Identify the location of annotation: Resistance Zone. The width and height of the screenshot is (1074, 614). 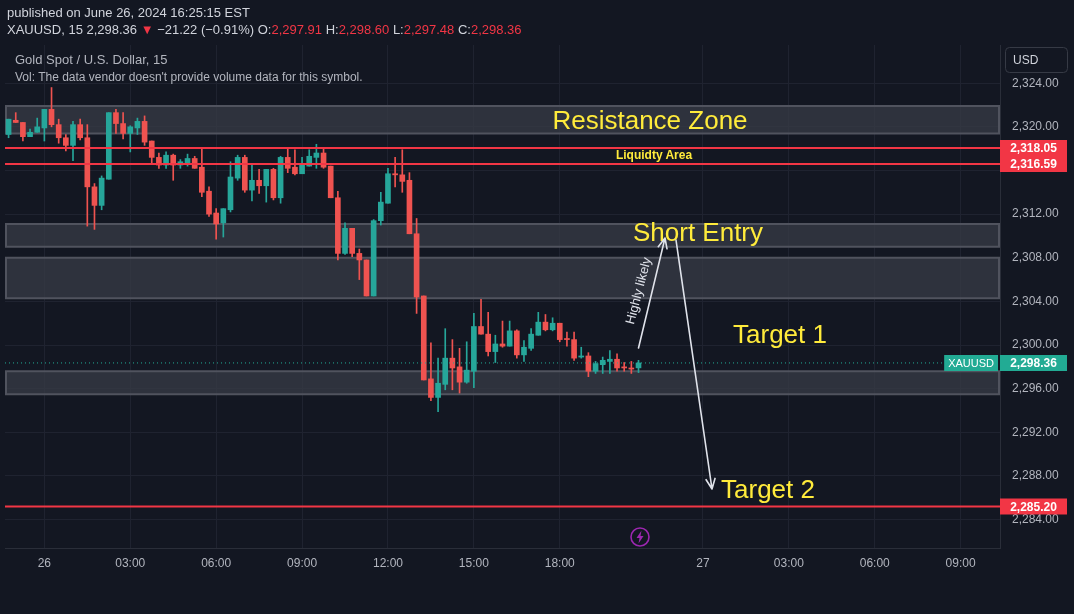
(650, 120).